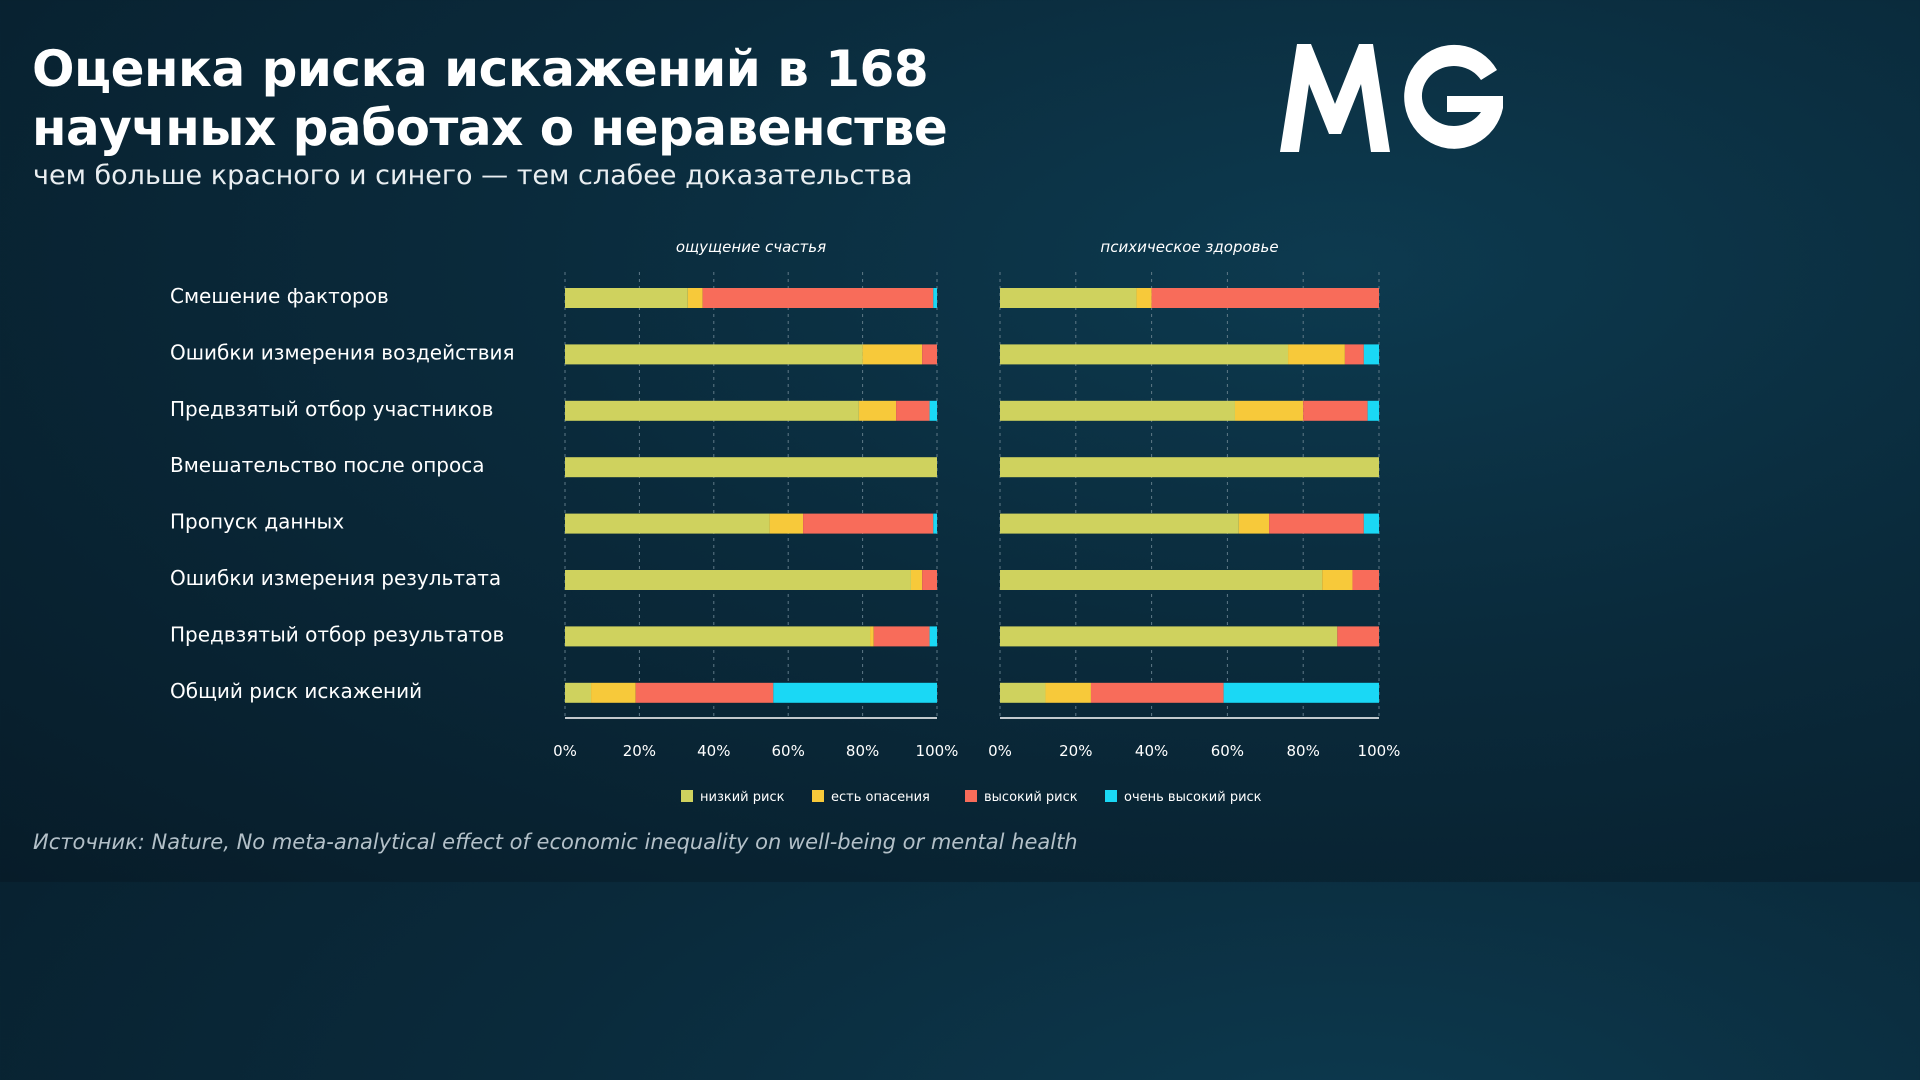 The height and width of the screenshot is (1080, 1920). Describe the element at coordinates (742, 797) in the screenshot. I see `legend-label: низкий риск` at that location.